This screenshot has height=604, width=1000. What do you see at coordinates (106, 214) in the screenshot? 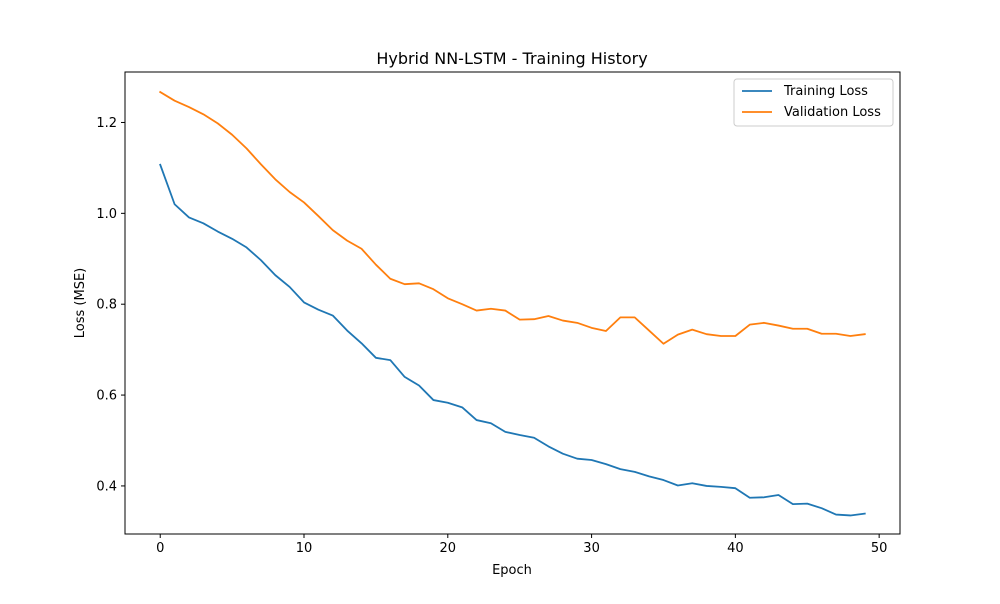
I see `y-tick-label: 1.0` at bounding box center [106, 214].